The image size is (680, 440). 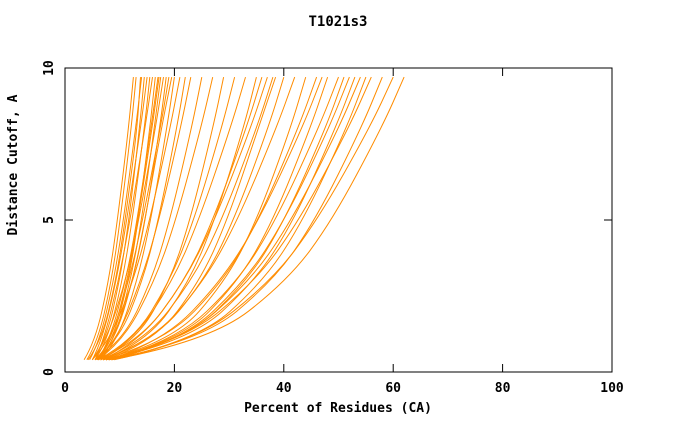 What do you see at coordinates (49, 68) in the screenshot?
I see `y-tick-label: 10` at bounding box center [49, 68].